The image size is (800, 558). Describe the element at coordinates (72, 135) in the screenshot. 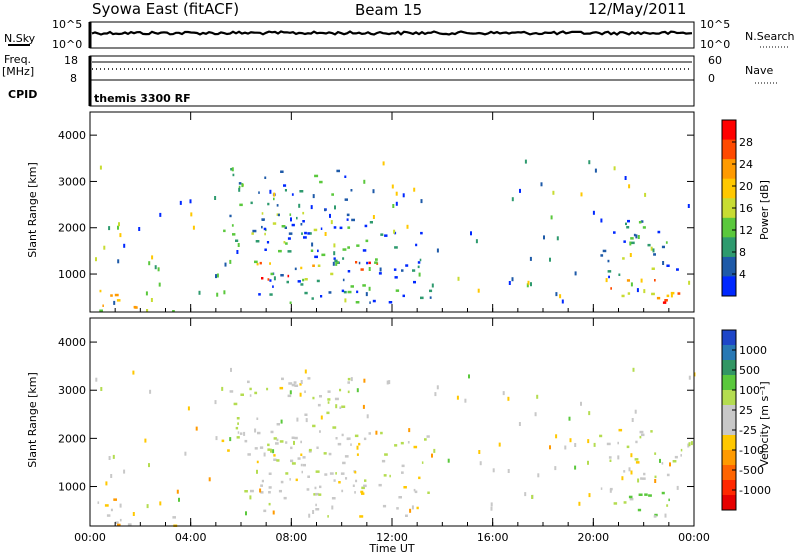

I see `power-ytick-label: 4000` at that location.